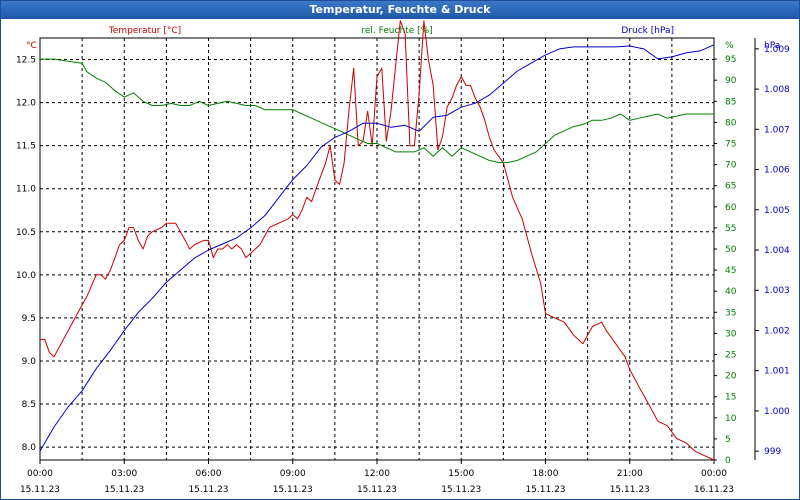 This screenshot has width=800, height=500. I want to click on x-tick-time: 15:00, so click(461, 474).